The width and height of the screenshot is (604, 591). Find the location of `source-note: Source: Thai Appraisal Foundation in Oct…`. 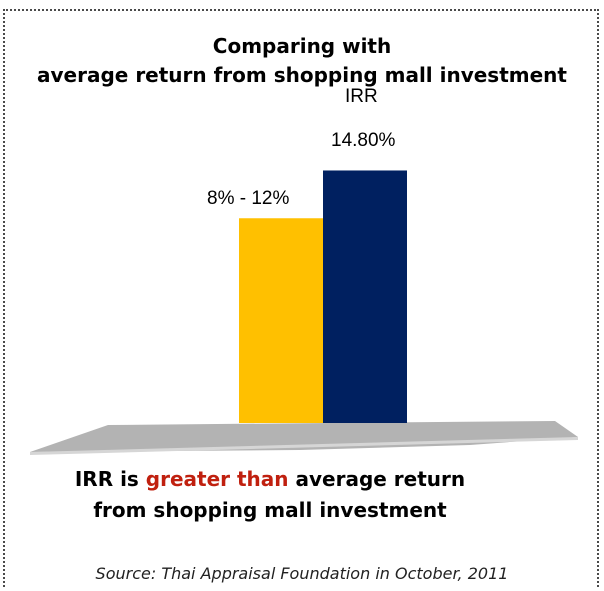

source-note: Source: Thai Appraisal Foundation in Oct… is located at coordinates (302, 573).